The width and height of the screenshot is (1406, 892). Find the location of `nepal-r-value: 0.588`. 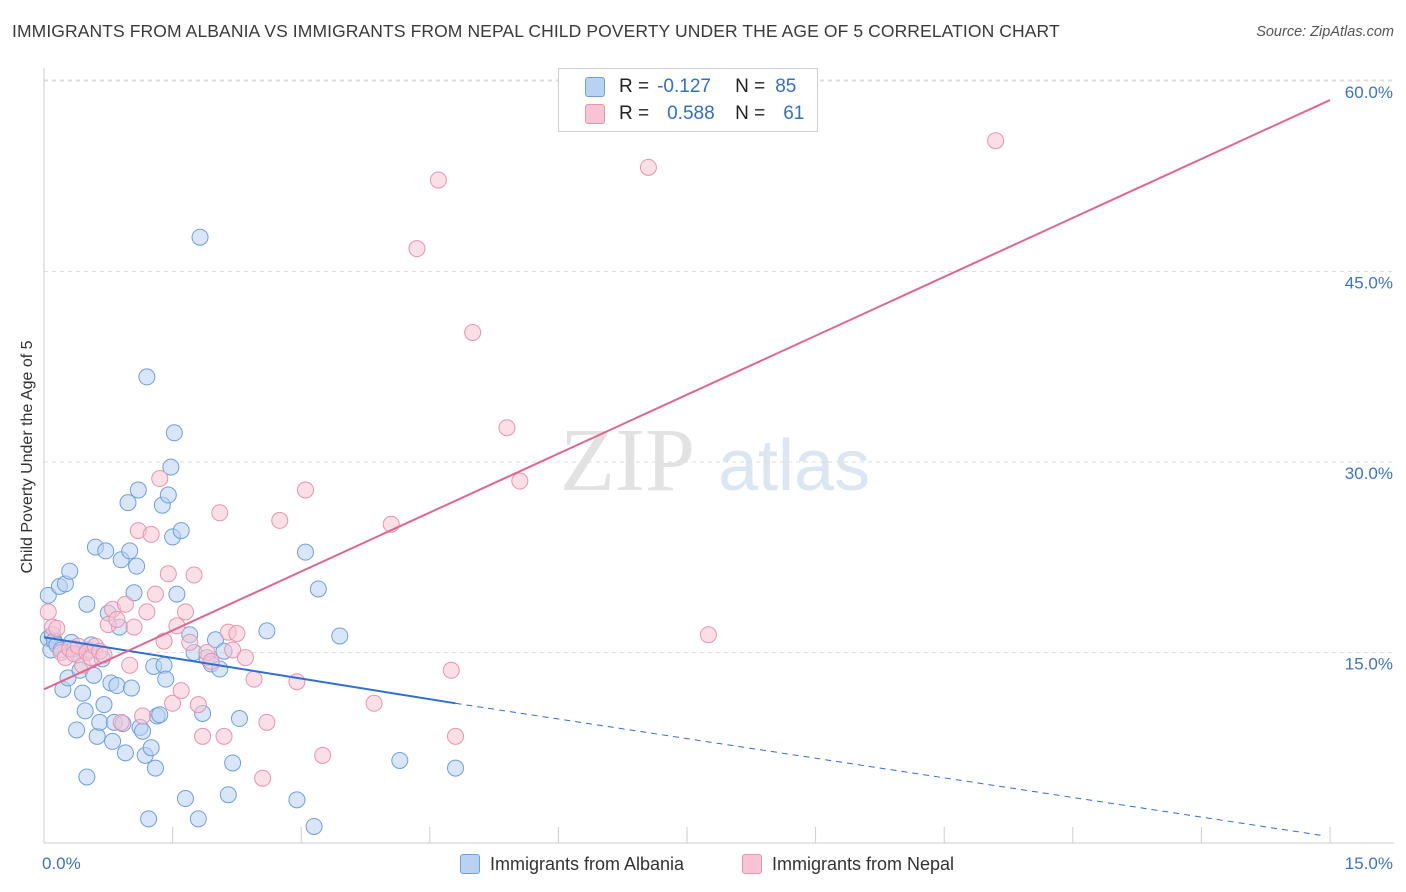

nepal-r-value: 0.588 is located at coordinates (691, 113).